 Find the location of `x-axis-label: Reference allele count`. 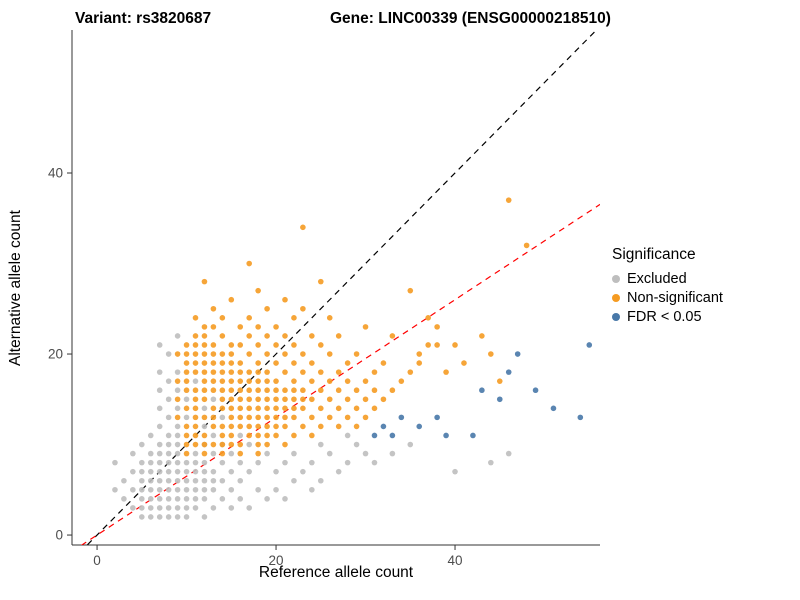

x-axis-label: Reference allele count is located at coordinates (336, 572).